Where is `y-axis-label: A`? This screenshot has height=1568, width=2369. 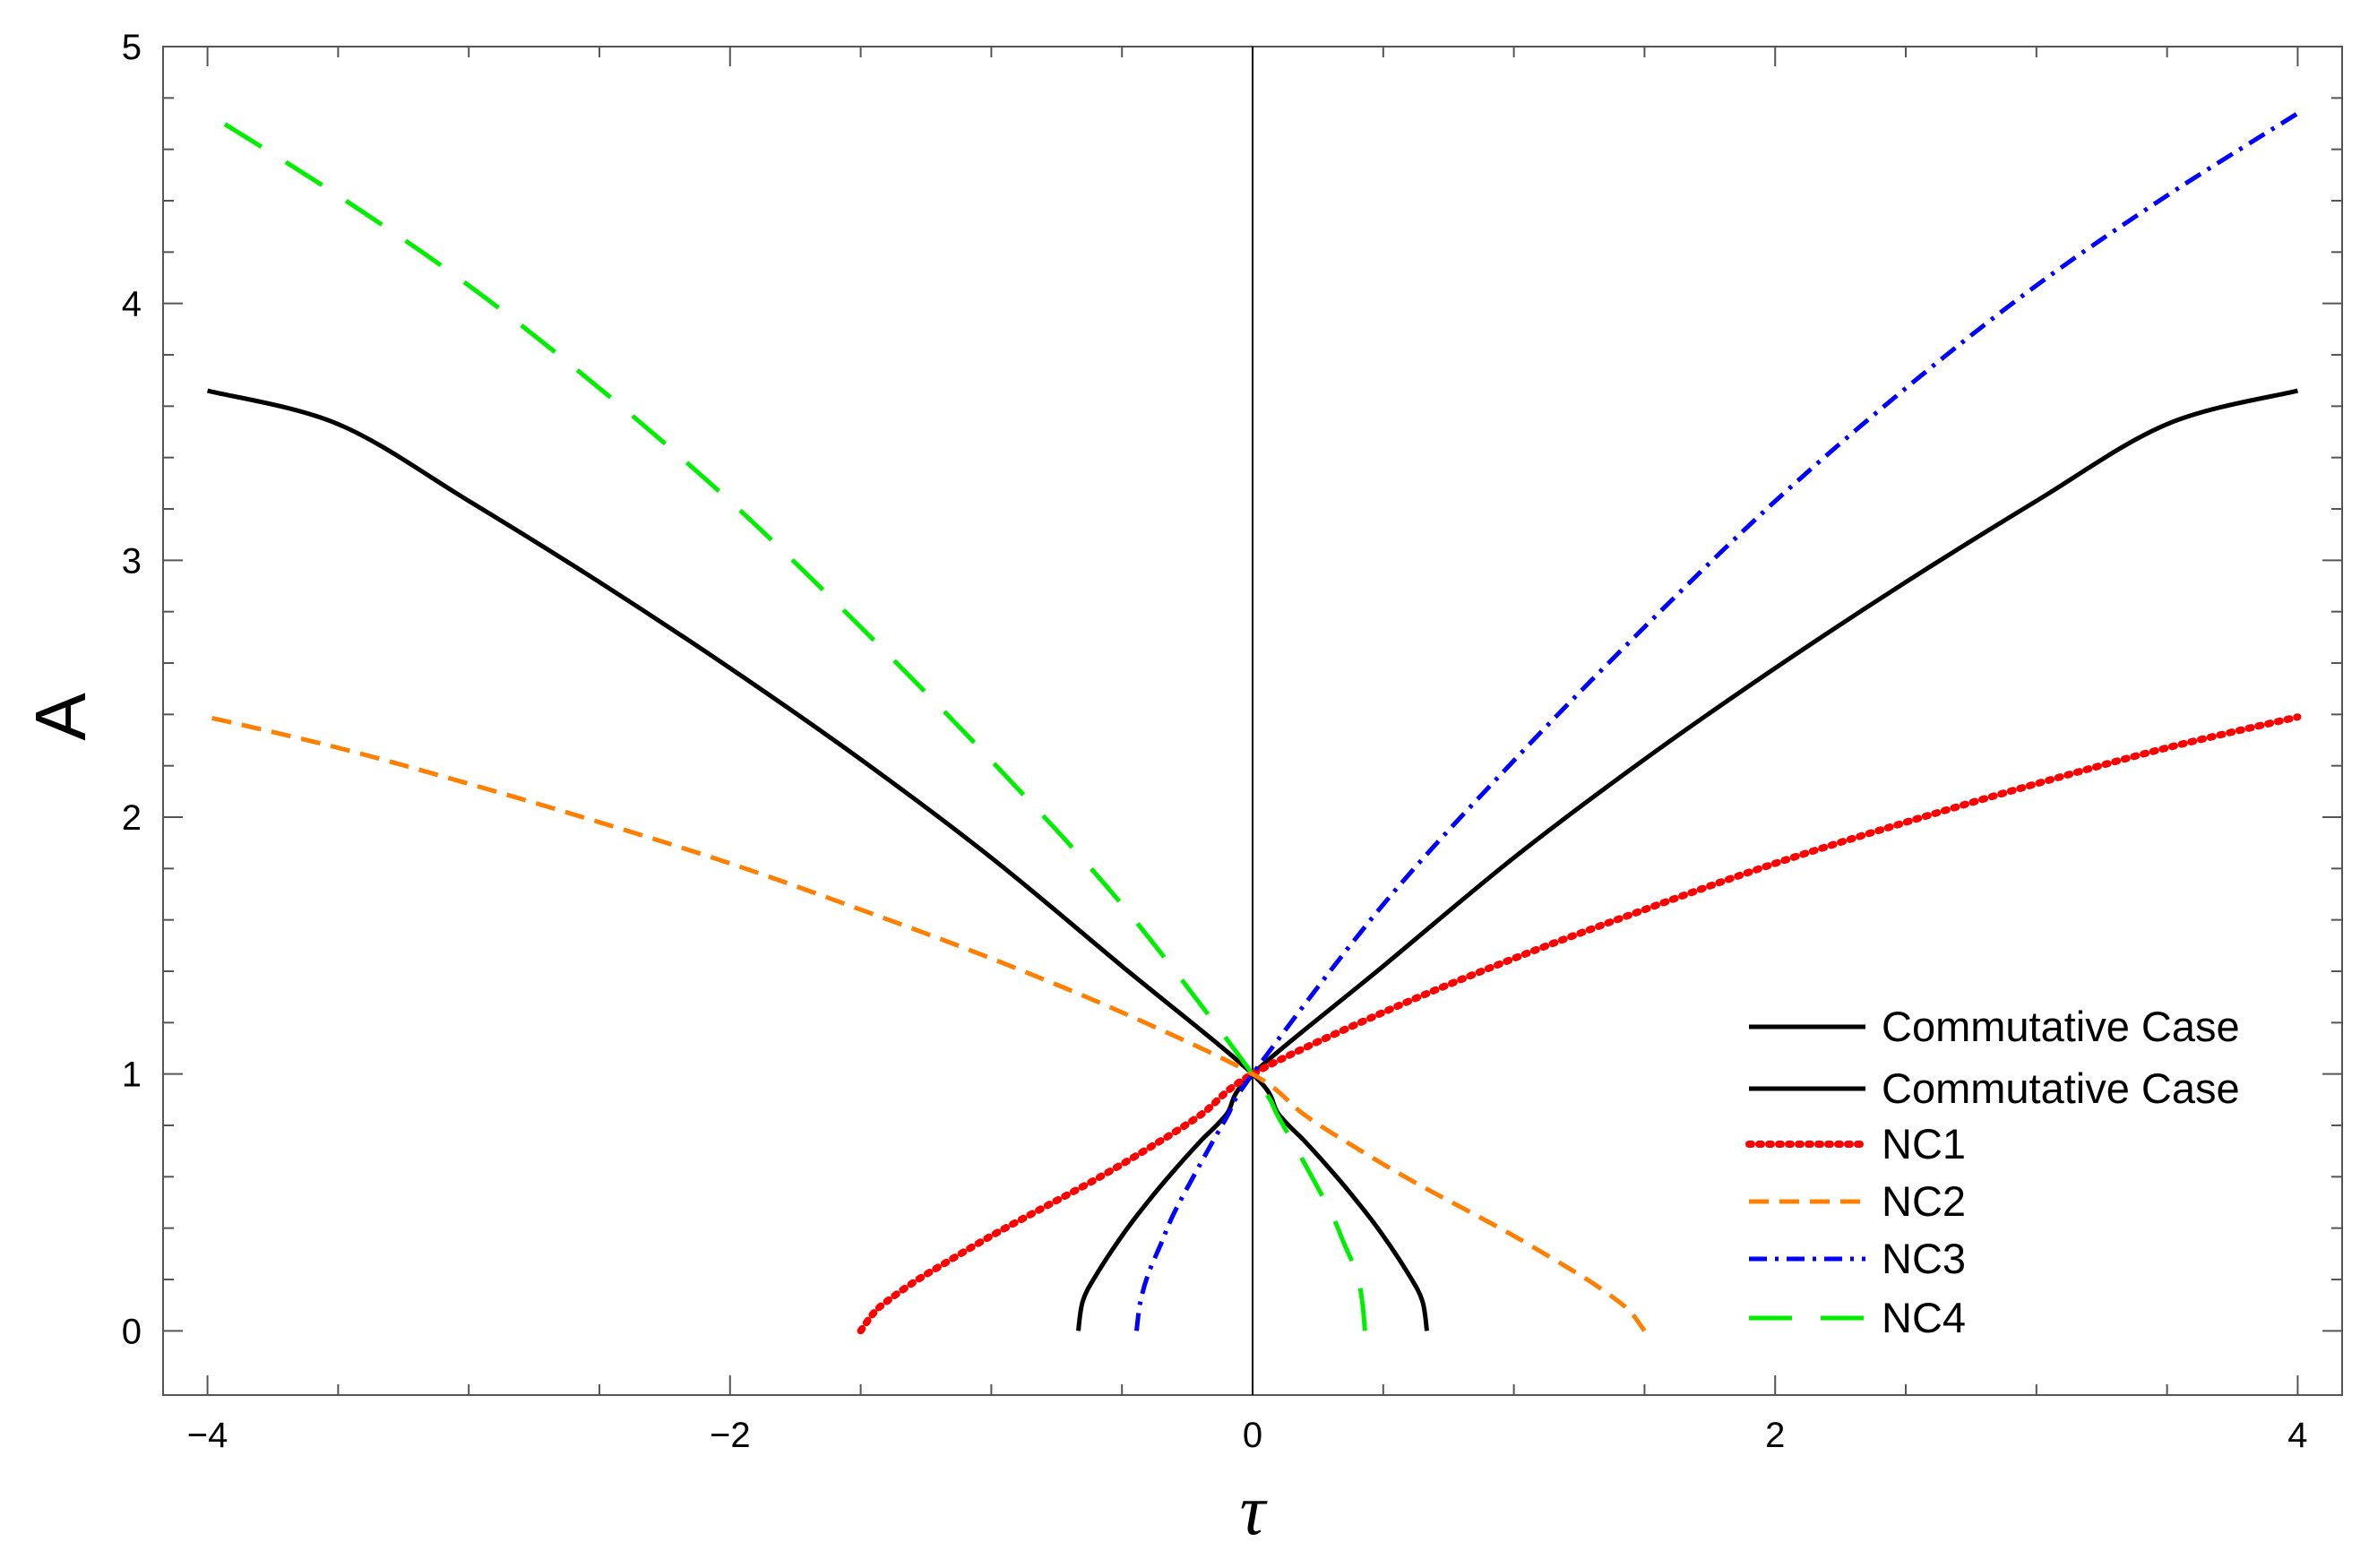
y-axis-label: A is located at coordinates (60, 717).